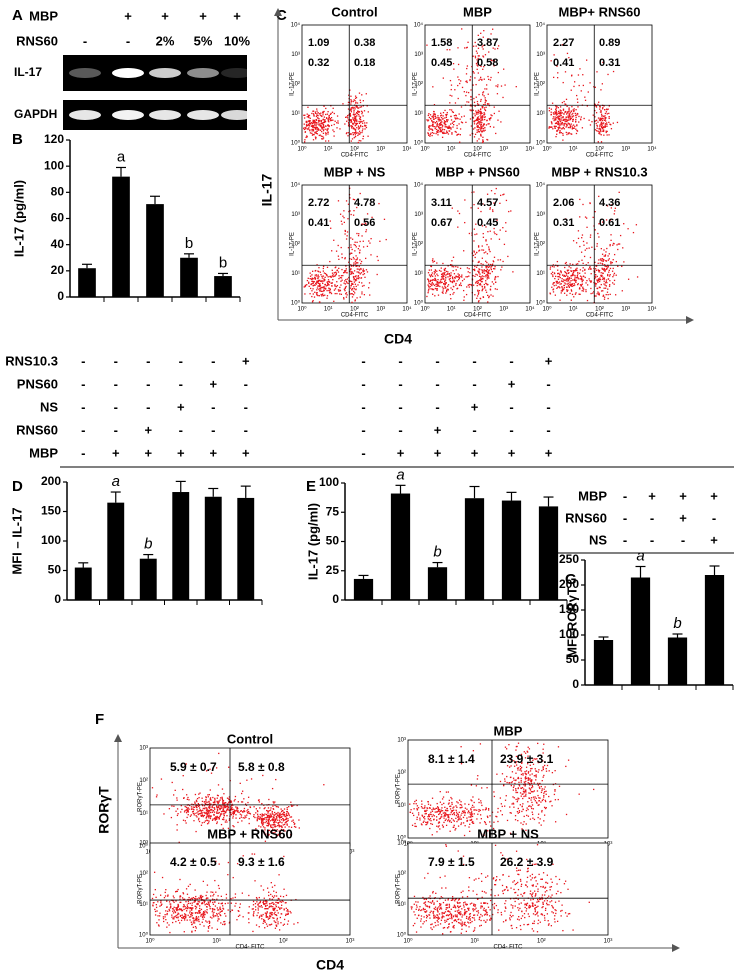 Image resolution: width=736 pixels, height=977 pixels. I want to click on y-tick-label: 150, so click(569, 609).